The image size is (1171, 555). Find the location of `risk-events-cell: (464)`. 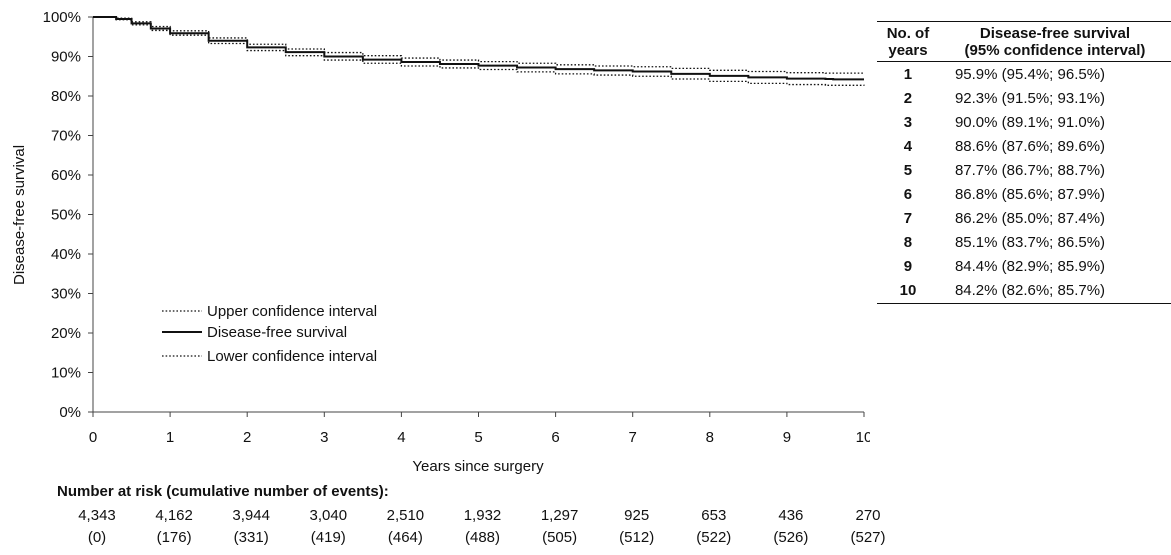

risk-events-cell: (464) is located at coordinates (405, 537).